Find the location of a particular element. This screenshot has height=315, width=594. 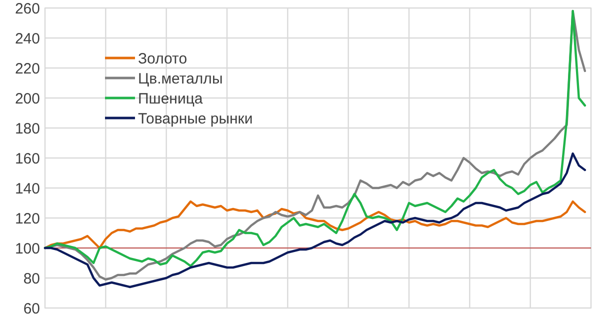

y-tick-label: 140 is located at coordinates (27, 189).